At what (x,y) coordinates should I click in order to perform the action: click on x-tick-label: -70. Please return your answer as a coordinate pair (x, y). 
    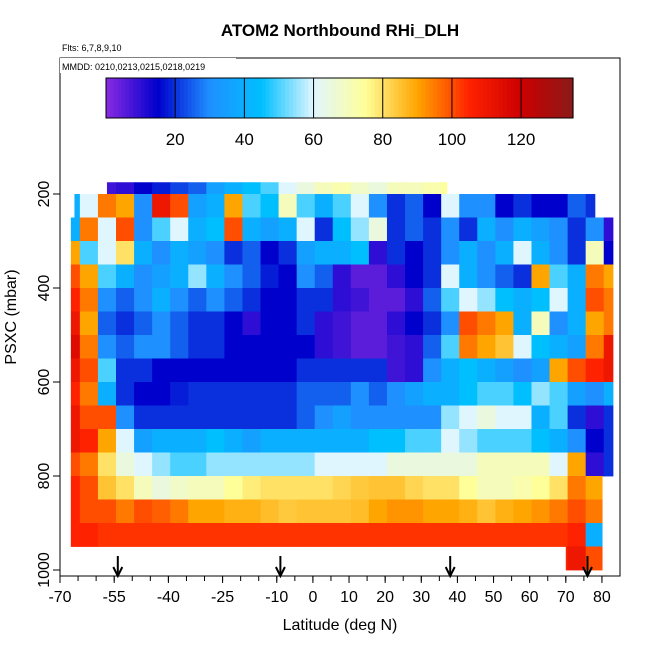
    Looking at the image, I should click on (59, 597).